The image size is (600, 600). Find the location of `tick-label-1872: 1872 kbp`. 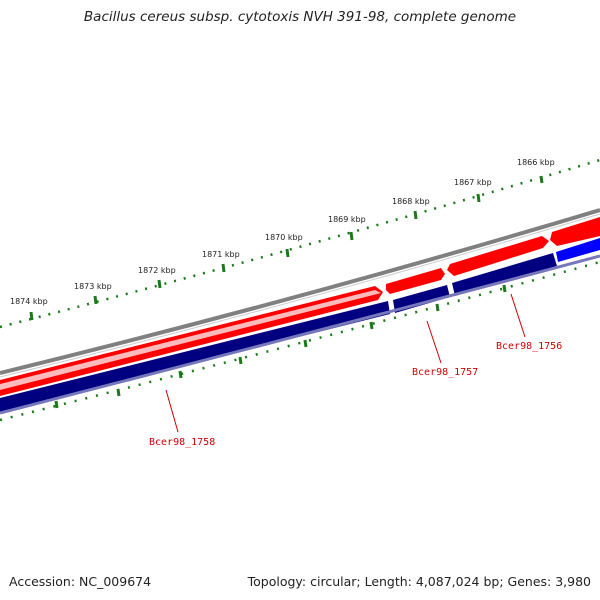

tick-label-1872: 1872 kbp is located at coordinates (157, 270).